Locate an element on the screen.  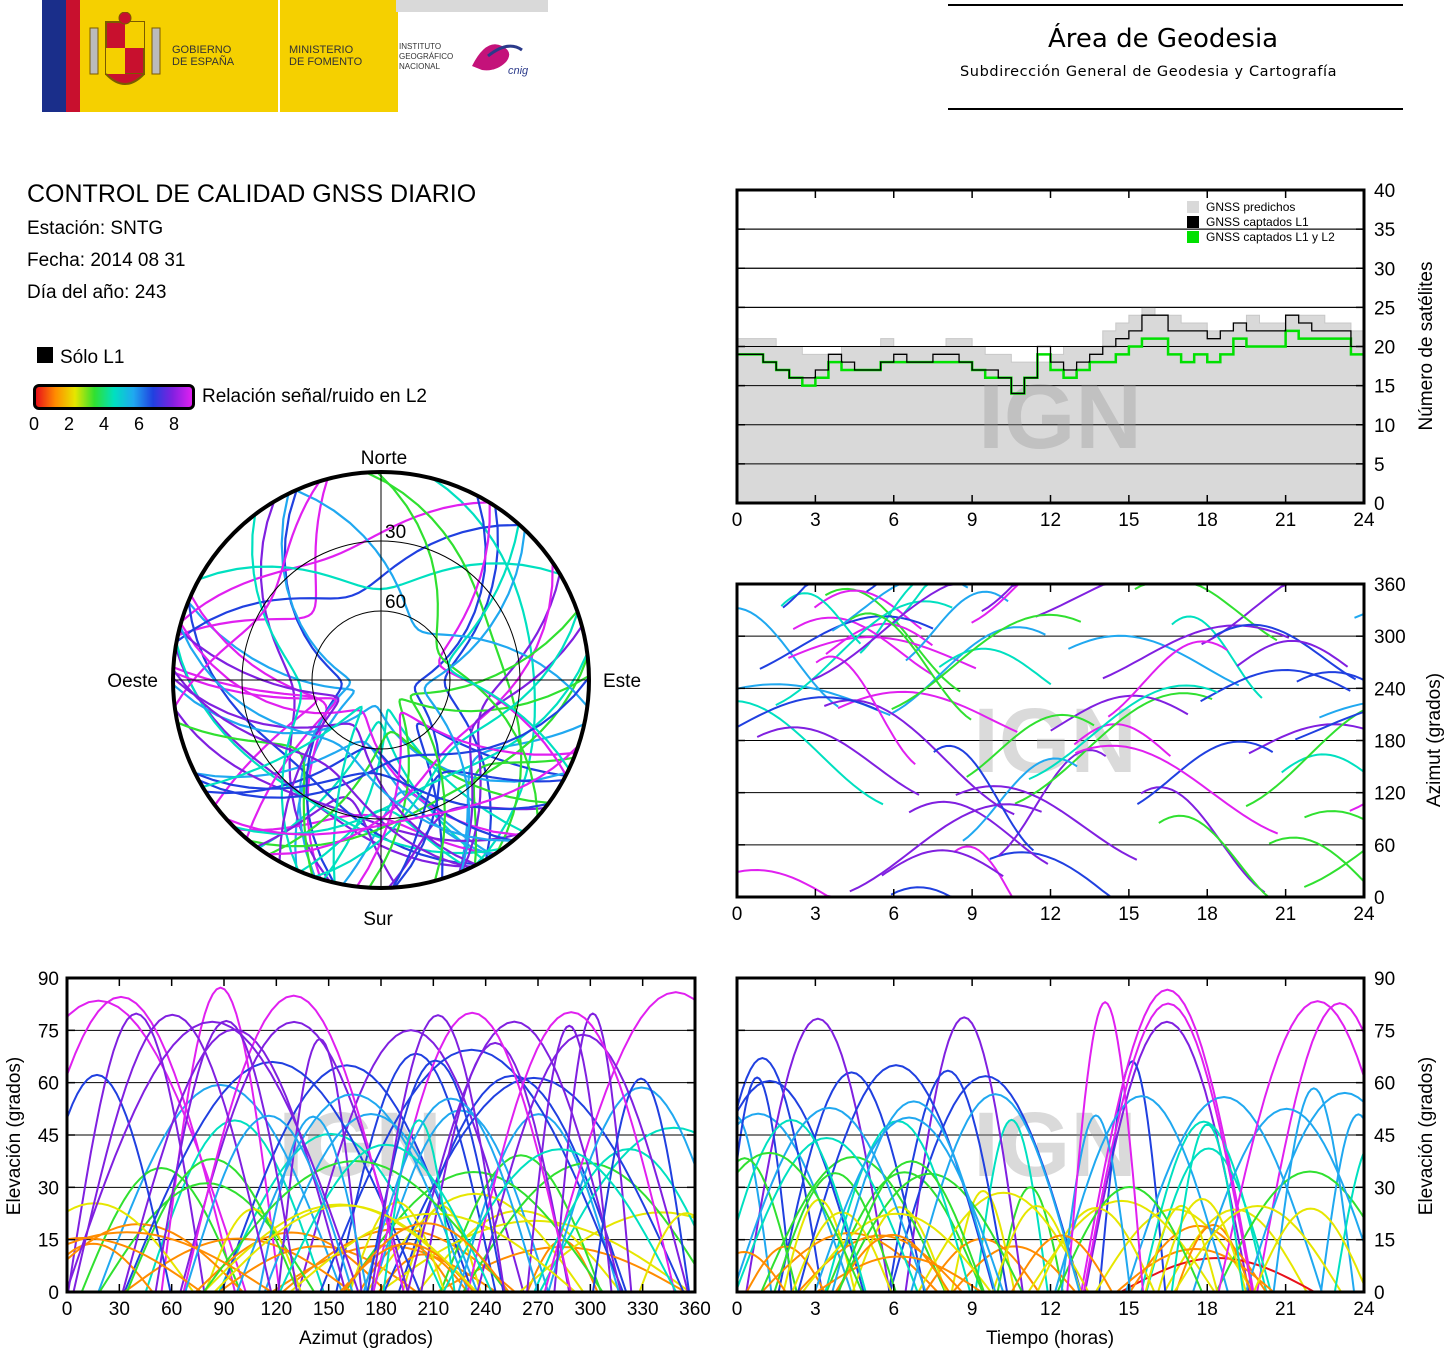
l1-only-label: Sólo L1 is located at coordinates (92, 357).